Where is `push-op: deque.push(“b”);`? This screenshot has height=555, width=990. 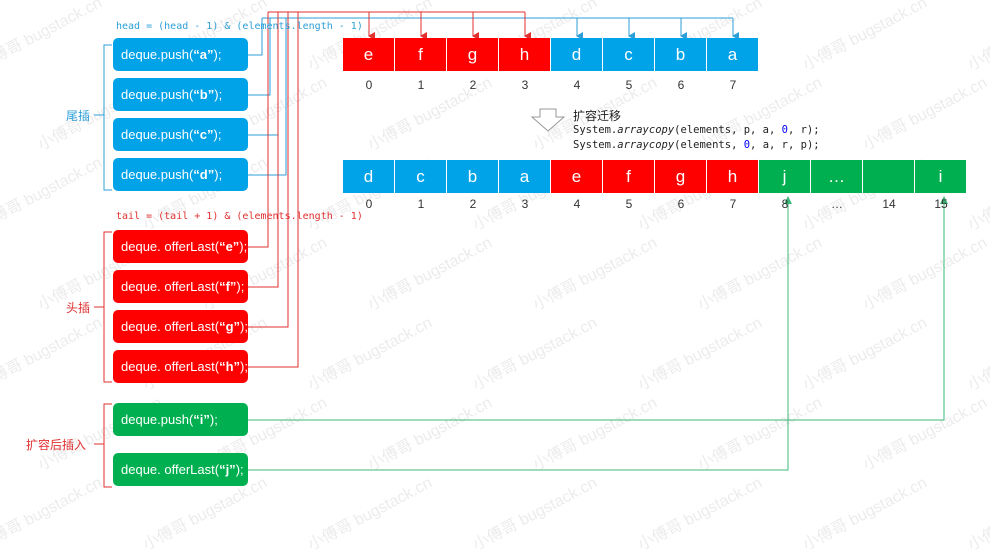 push-op: deque.push(“b”); is located at coordinates (180, 94).